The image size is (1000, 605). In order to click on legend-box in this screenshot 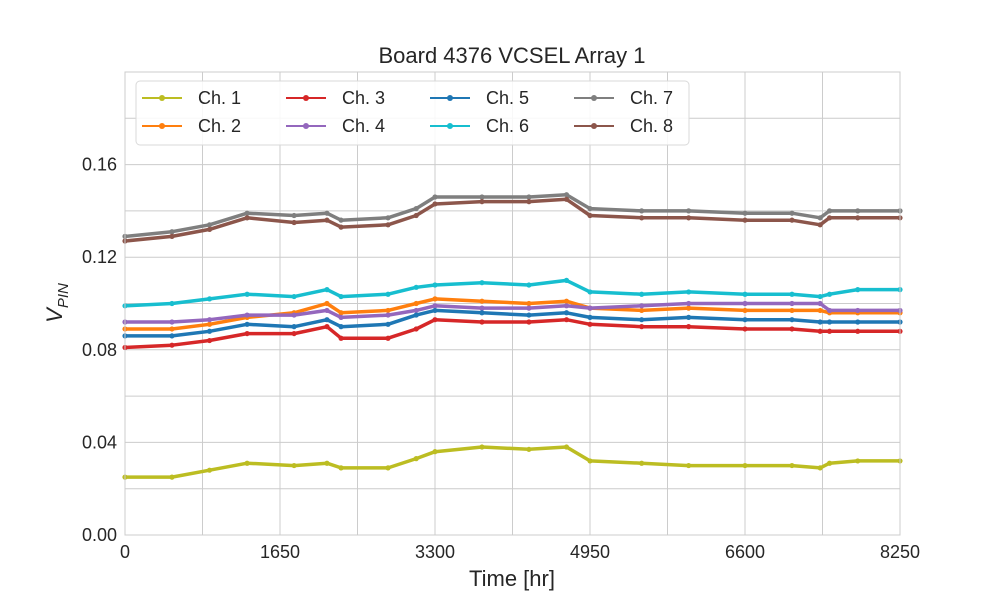, I will do `click(412, 113)`.